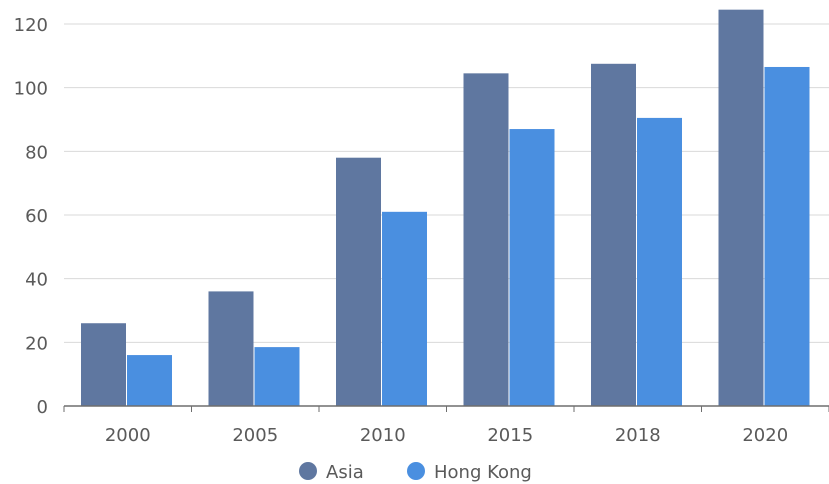 The height and width of the screenshot is (484, 829). What do you see at coordinates (787, 236) in the screenshot?
I see `bar-hong-kong-2020` at bounding box center [787, 236].